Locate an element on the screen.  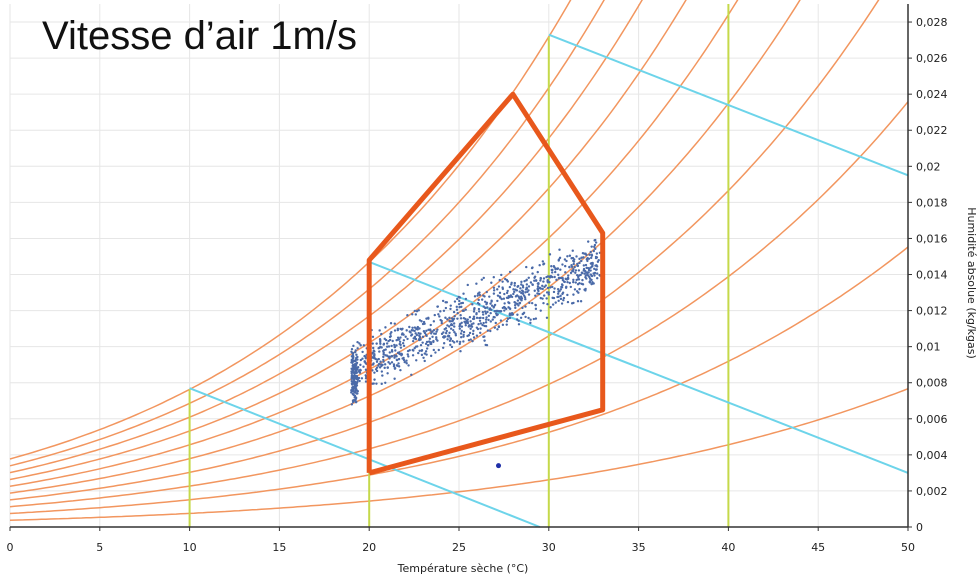
x-tick-label: 25 is located at coordinates (459, 547).